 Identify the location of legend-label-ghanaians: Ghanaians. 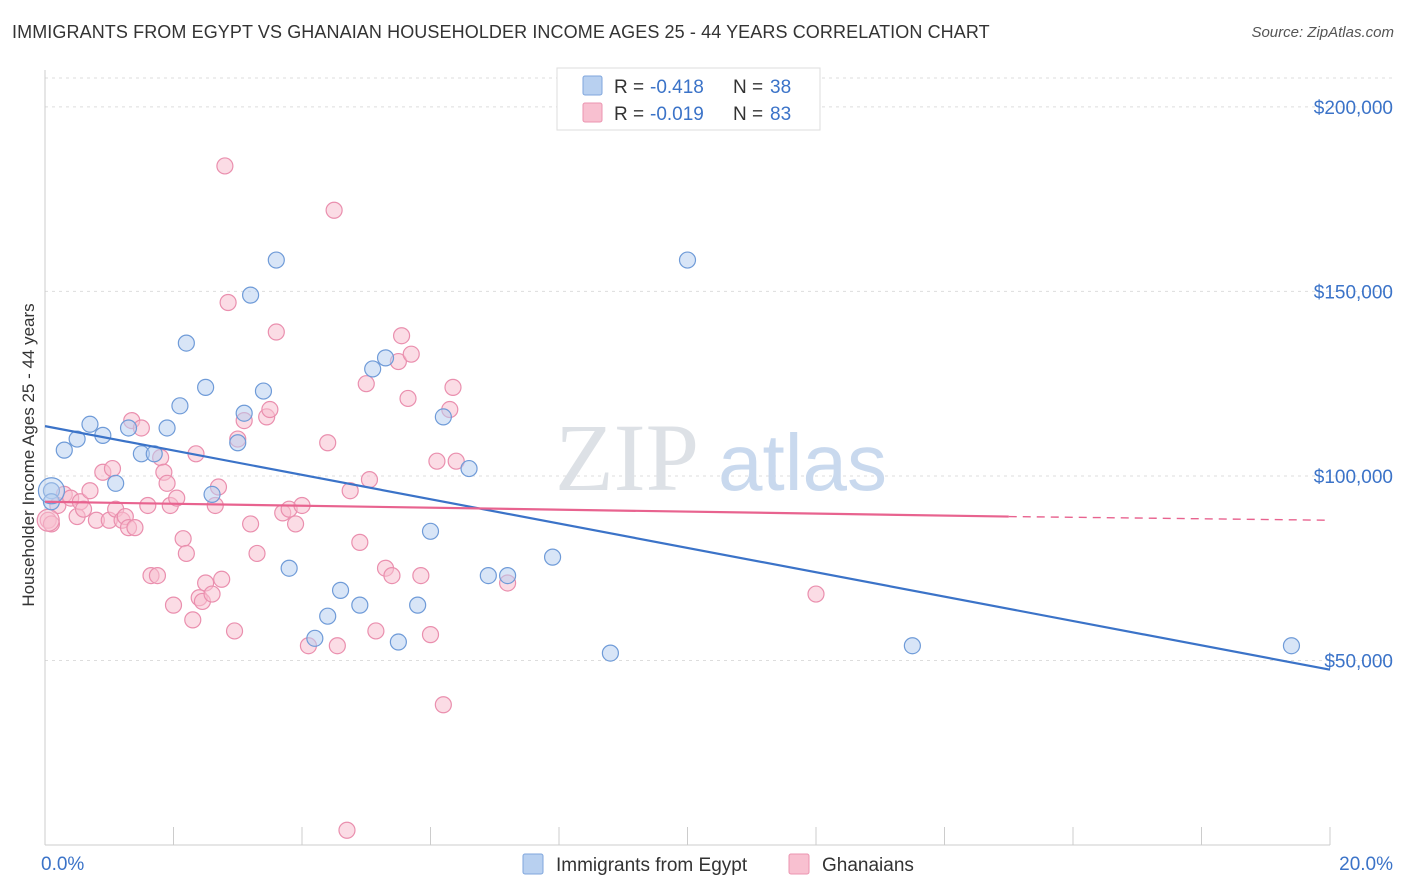
(868, 865).